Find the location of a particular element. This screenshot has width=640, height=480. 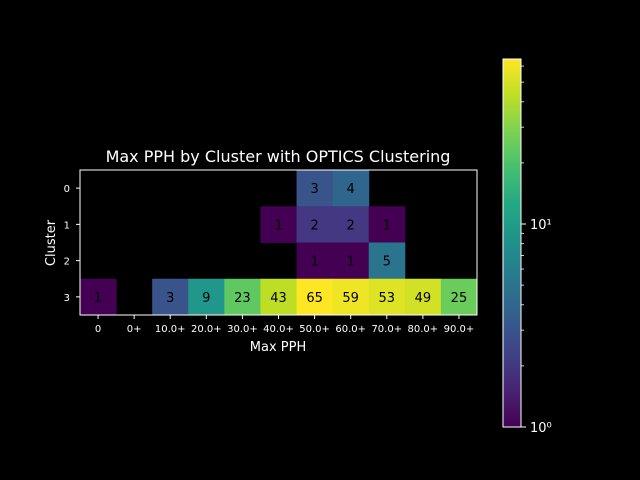

y-tick-label: 2 is located at coordinates (67, 262).